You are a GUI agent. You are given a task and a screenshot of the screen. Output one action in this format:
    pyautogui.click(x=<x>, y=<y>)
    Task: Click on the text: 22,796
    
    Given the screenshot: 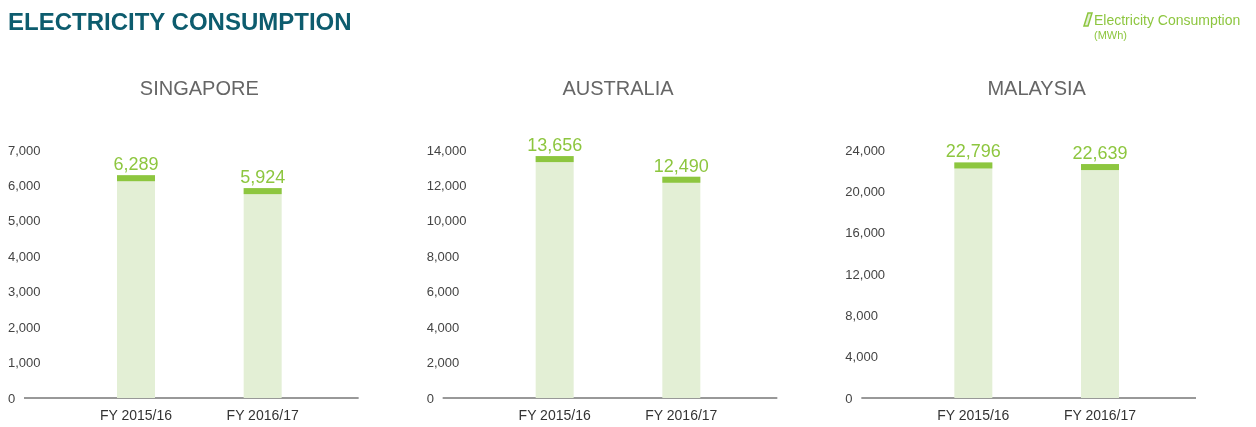 What is the action you would take?
    pyautogui.click(x=973, y=151)
    